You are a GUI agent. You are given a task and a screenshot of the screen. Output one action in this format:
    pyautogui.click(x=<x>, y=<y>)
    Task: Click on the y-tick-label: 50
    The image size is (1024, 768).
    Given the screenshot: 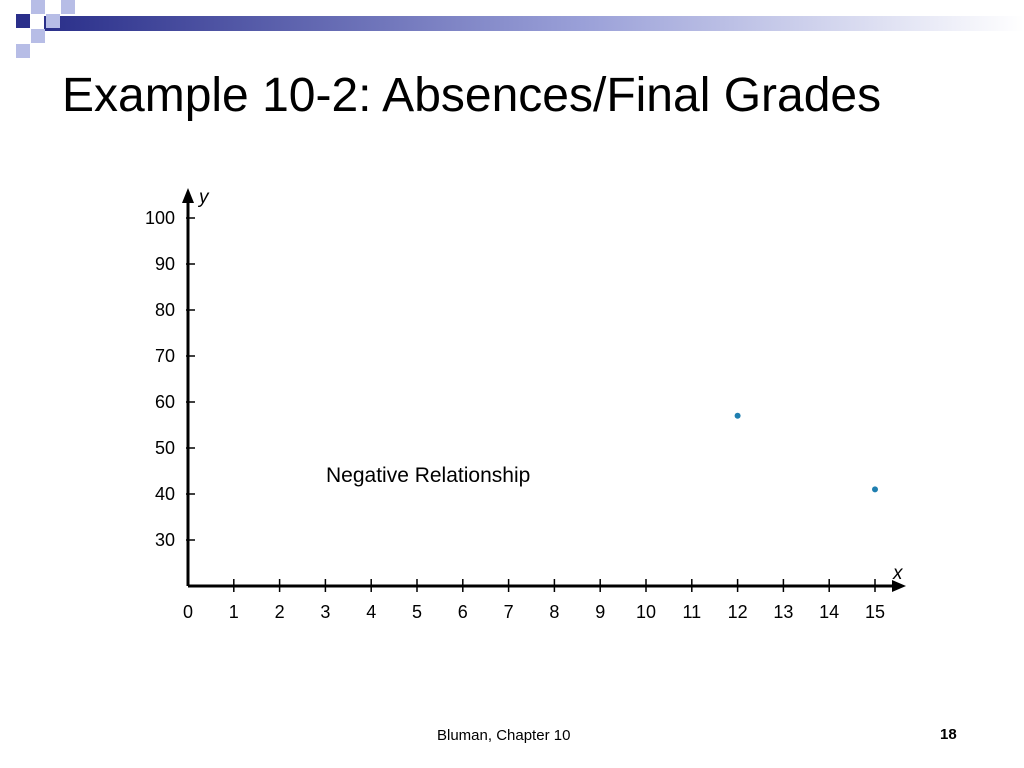 What is the action you would take?
    pyautogui.click(x=165, y=448)
    